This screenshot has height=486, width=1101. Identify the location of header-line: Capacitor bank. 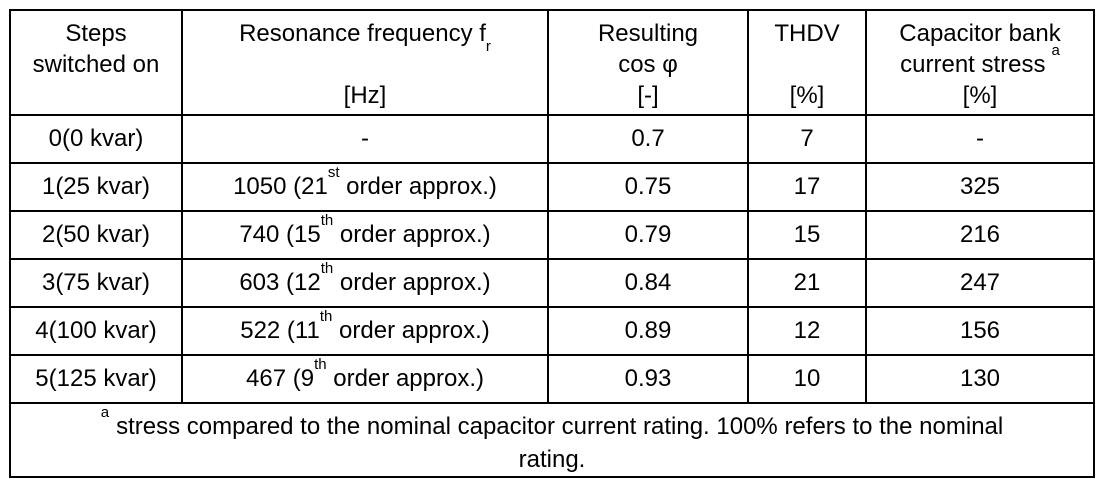
(980, 33).